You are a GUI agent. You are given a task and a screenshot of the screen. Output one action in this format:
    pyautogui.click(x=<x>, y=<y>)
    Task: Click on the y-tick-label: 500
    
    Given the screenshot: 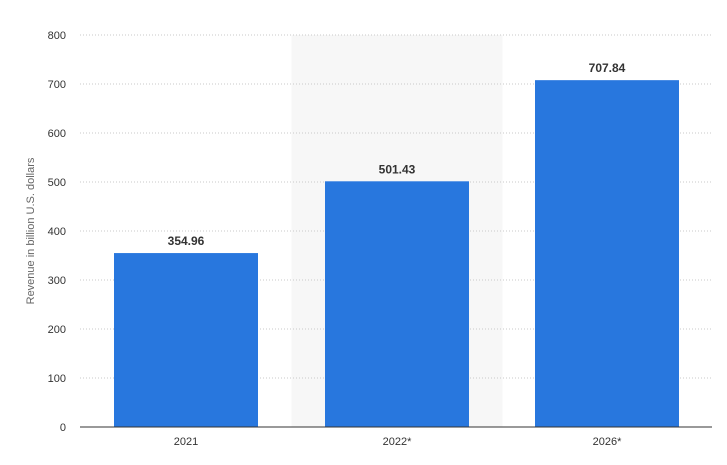 What is the action you would take?
    pyautogui.click(x=57, y=183)
    